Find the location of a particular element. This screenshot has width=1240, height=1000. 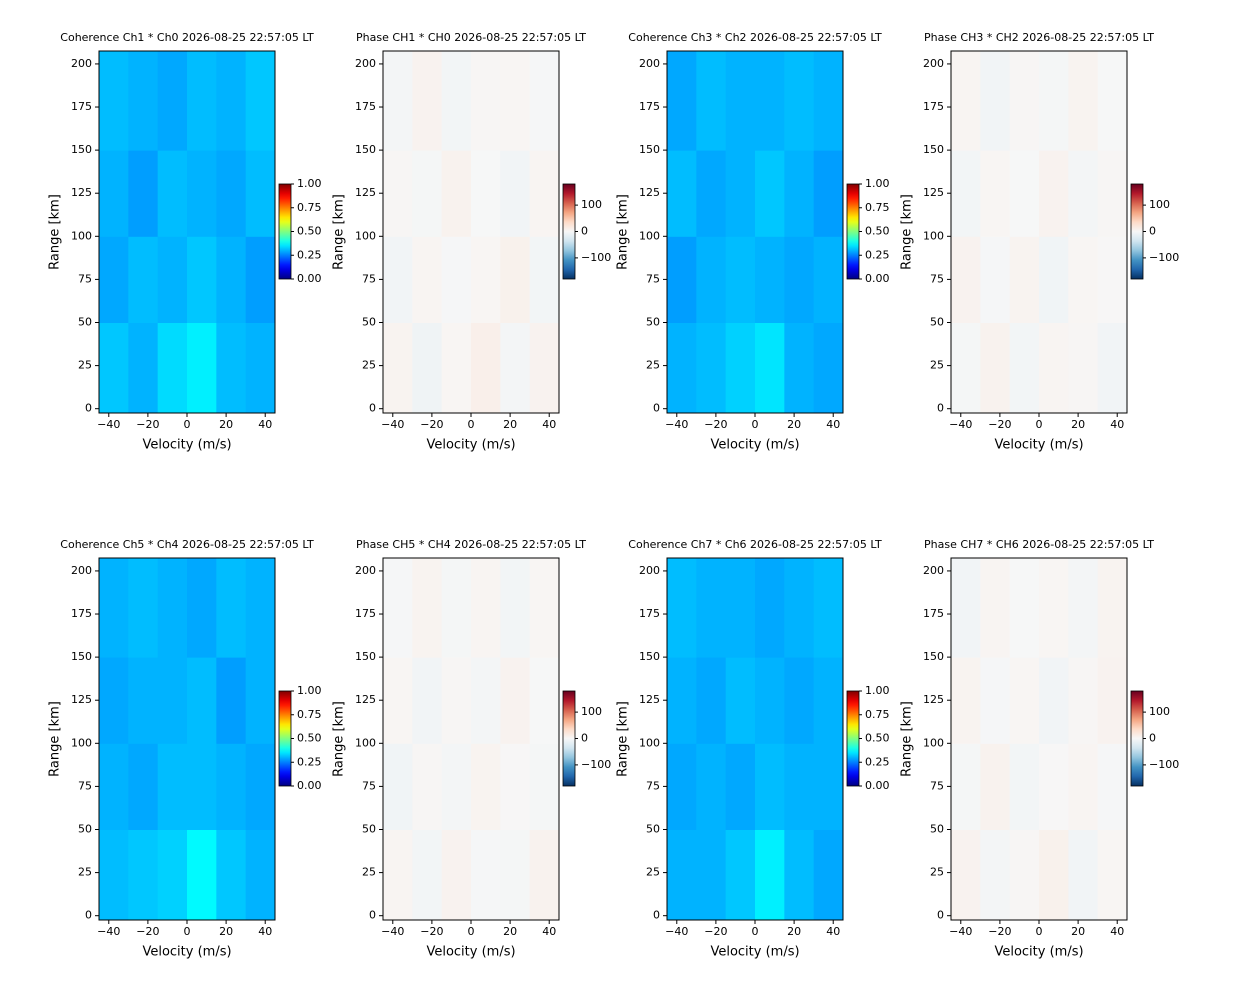

x-tick-label: 40 is located at coordinates (549, 424).